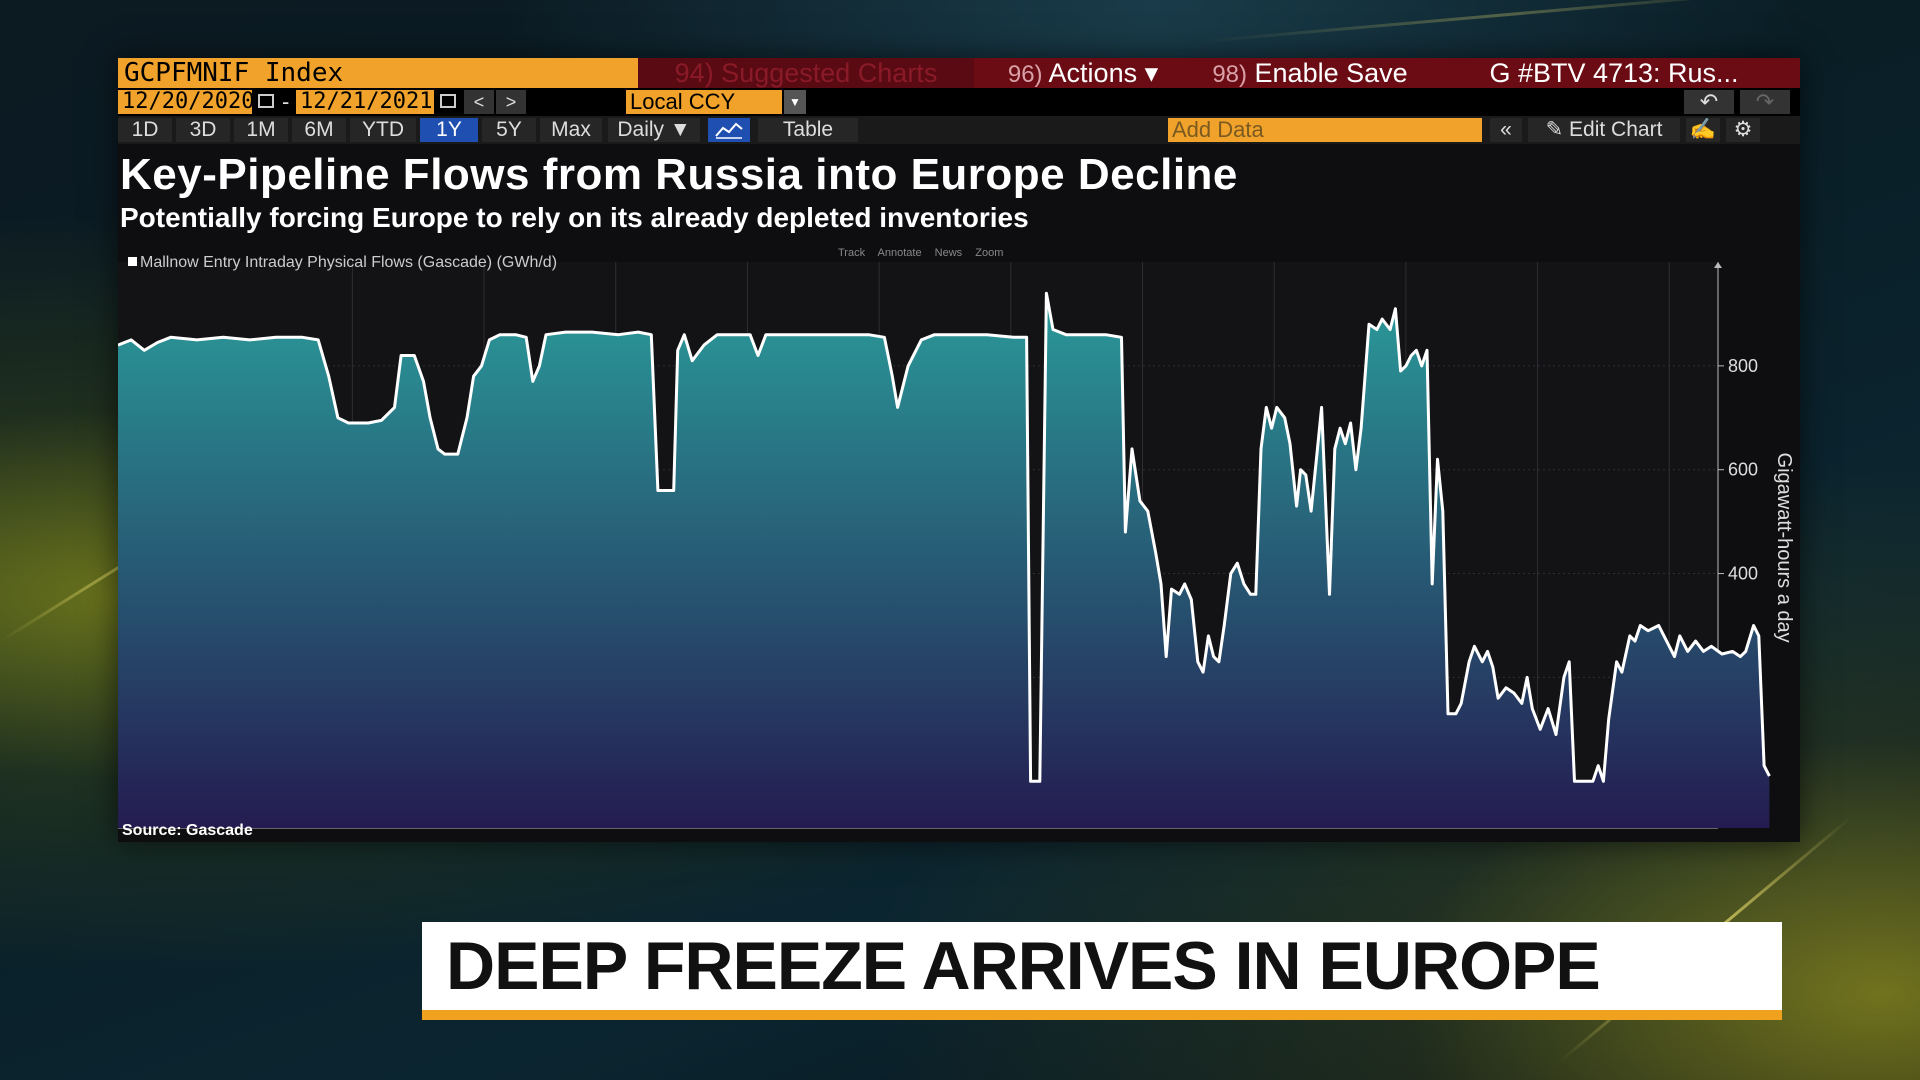 Image resolution: width=1920 pixels, height=1080 pixels. I want to click on y-axis-arrow, so click(1718, 265).